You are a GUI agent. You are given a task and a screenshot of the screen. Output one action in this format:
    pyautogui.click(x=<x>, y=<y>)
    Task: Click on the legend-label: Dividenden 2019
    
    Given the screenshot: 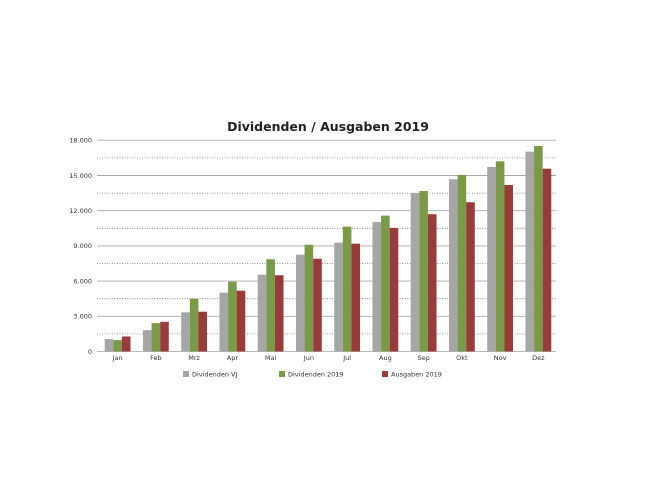 What is the action you would take?
    pyautogui.click(x=316, y=375)
    